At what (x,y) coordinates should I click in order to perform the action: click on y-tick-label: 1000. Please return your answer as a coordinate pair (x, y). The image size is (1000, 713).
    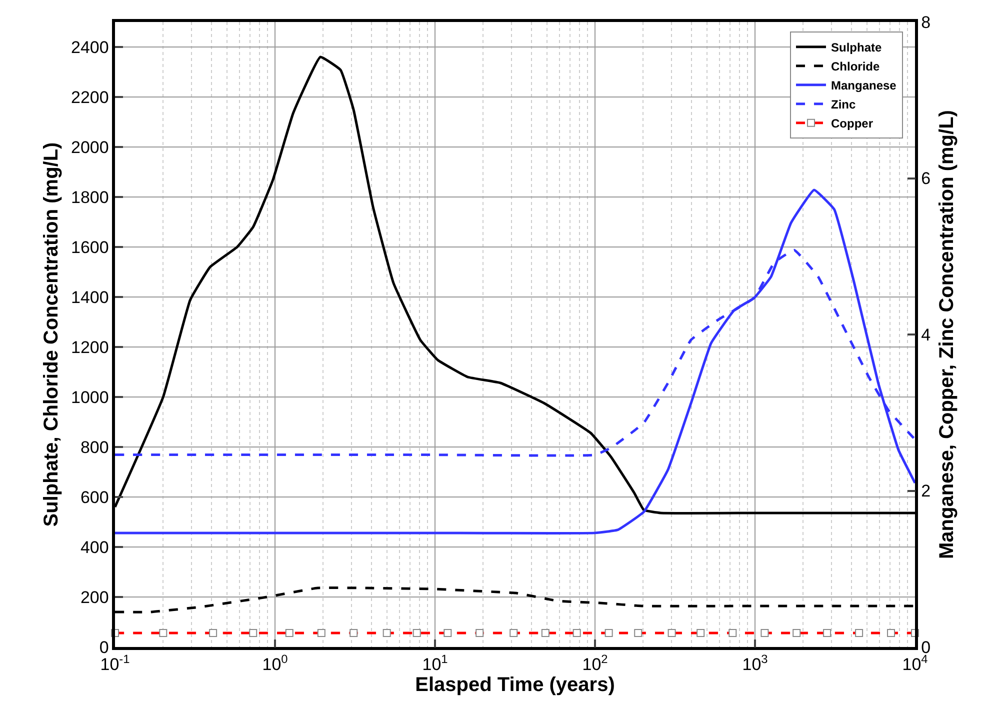
    Looking at the image, I should click on (90, 397).